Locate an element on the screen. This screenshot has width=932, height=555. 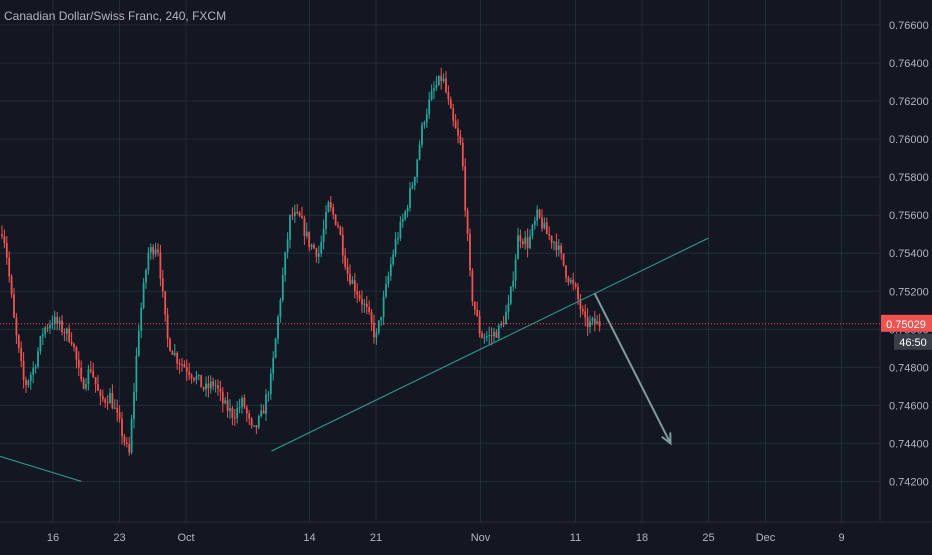
x-tick-label: 16 is located at coordinates (53, 538).